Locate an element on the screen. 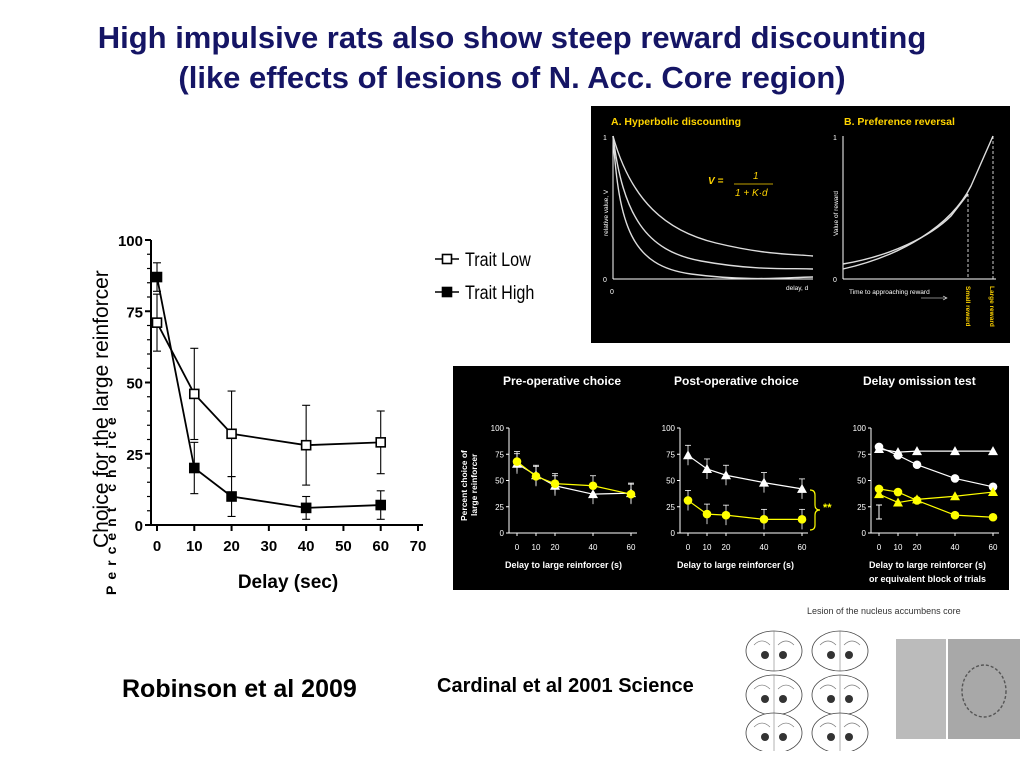 This screenshot has height=768, width=1024. pre-op-title: Pre-operative choice is located at coordinates (562, 381).